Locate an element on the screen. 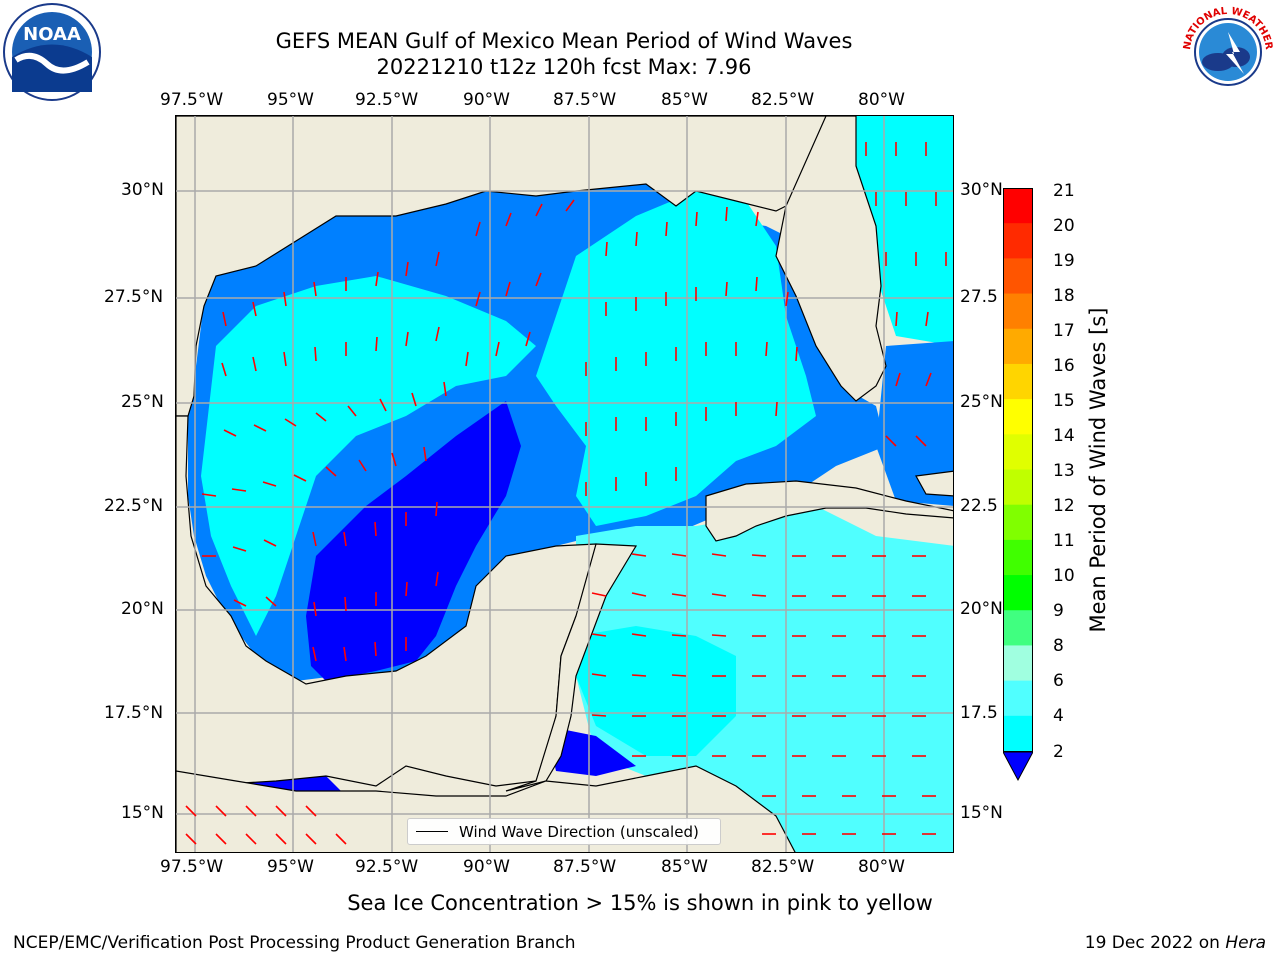 The image size is (1280, 960). lon-label-bottom: 80°W is located at coordinates (881, 867).